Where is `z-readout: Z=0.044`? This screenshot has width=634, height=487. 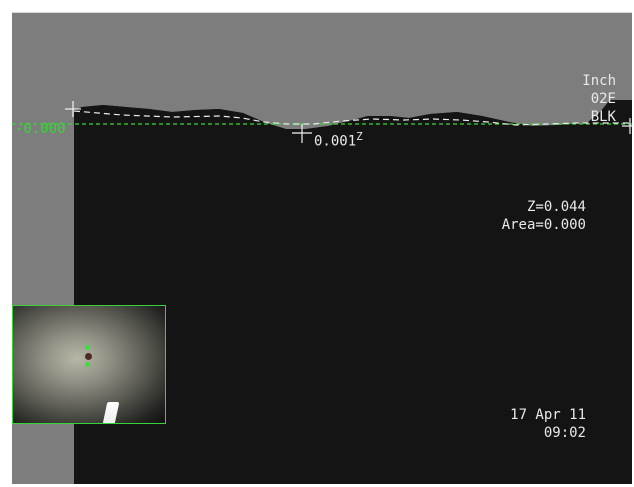
z-readout: Z=0.044 is located at coordinates (556, 207).